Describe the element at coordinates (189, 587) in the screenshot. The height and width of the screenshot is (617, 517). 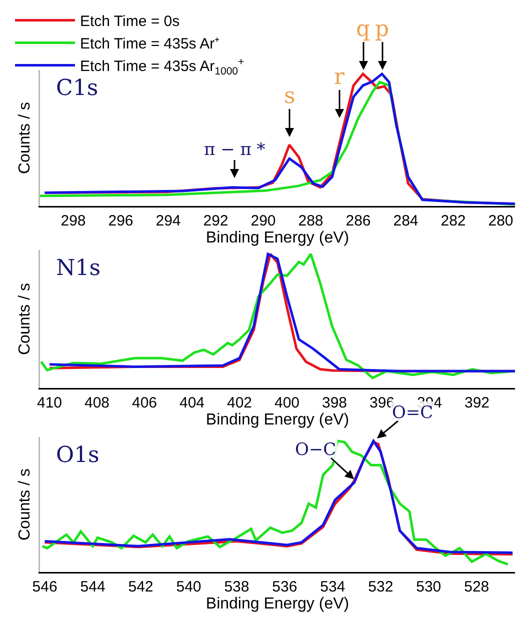
I see `x-tick-label: 540` at that location.